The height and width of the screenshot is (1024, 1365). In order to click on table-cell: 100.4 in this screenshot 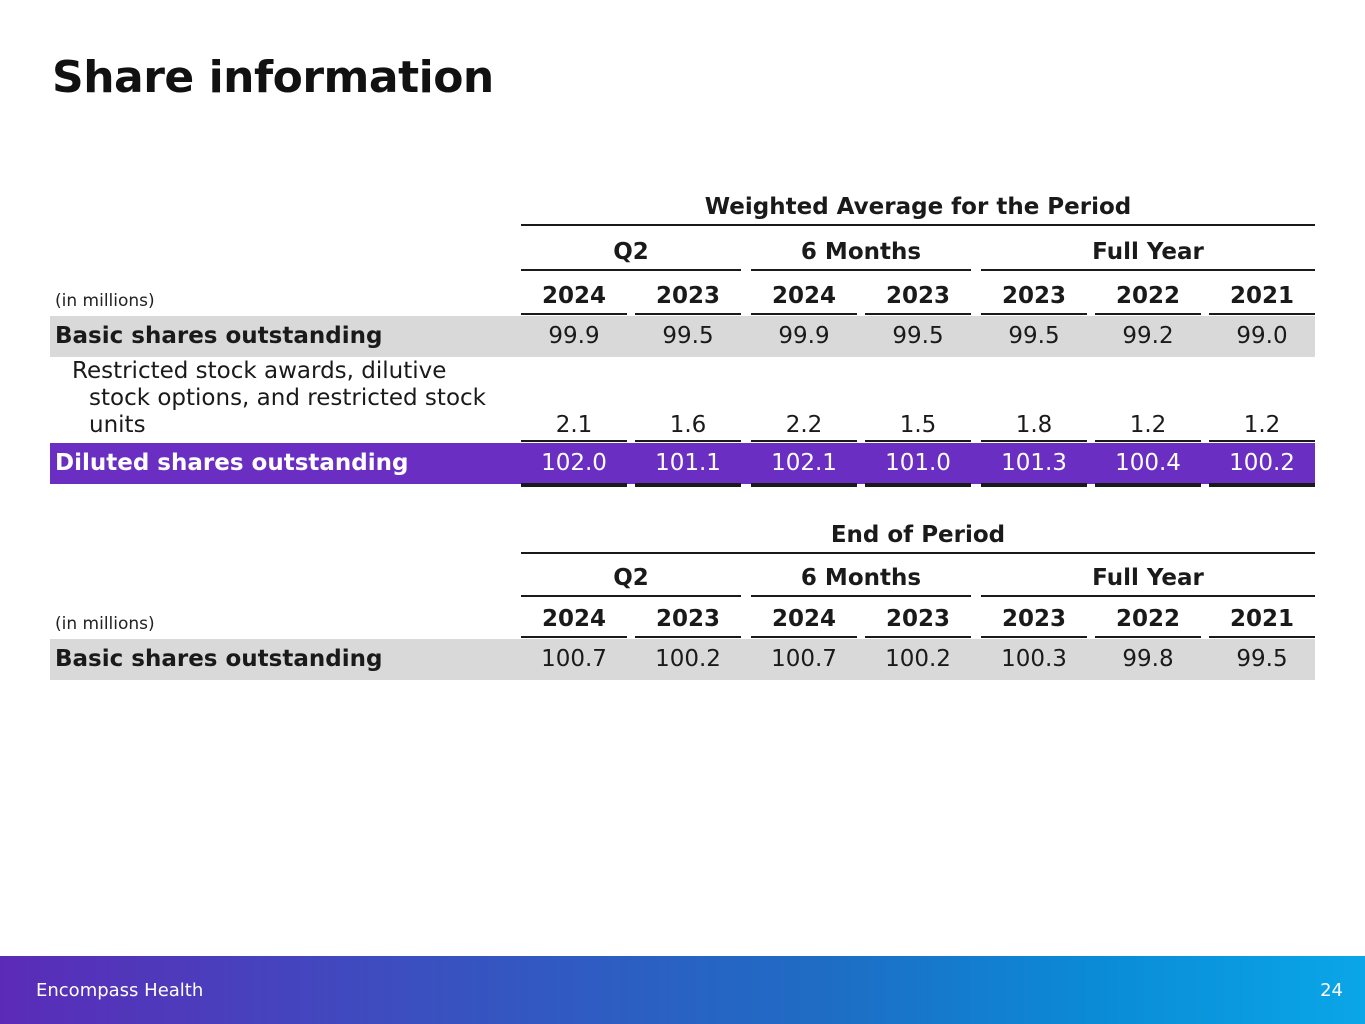, I will do `click(1148, 463)`.